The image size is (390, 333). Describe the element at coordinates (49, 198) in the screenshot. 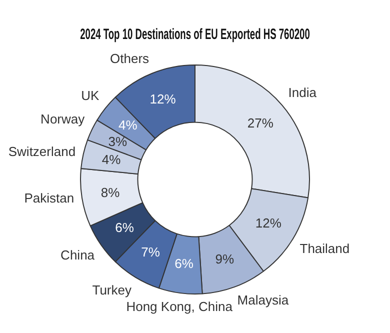

I see `slice-label: Pakistan` at that location.